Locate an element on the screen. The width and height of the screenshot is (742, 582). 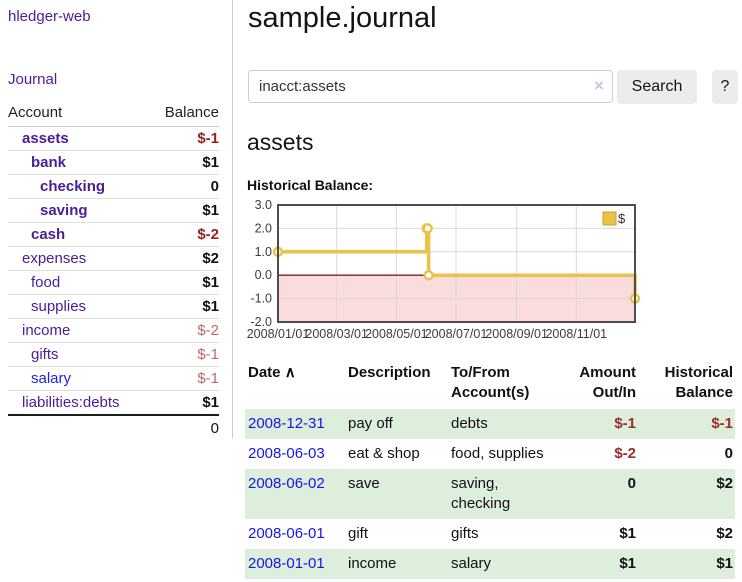
legend-swatch is located at coordinates (609, 218).